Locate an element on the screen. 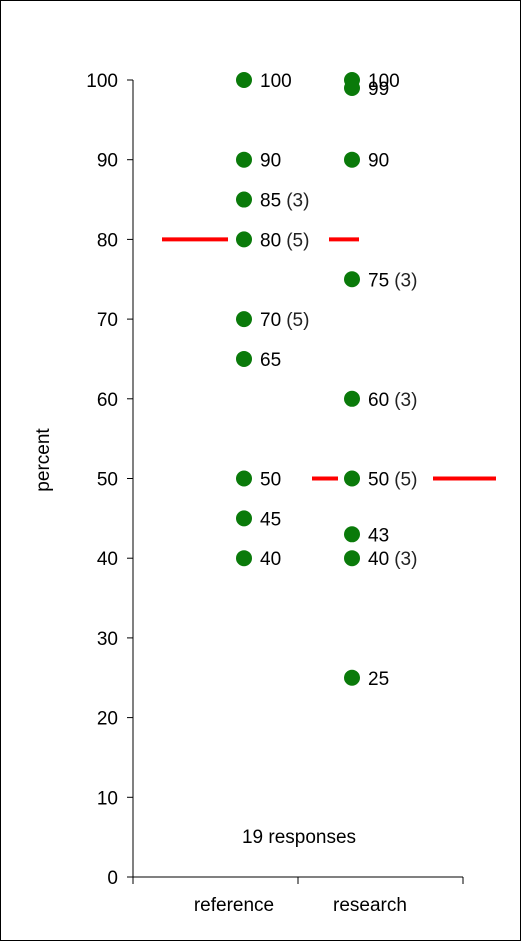 This screenshot has width=521, height=942. data-label: 75 is located at coordinates (378, 280).